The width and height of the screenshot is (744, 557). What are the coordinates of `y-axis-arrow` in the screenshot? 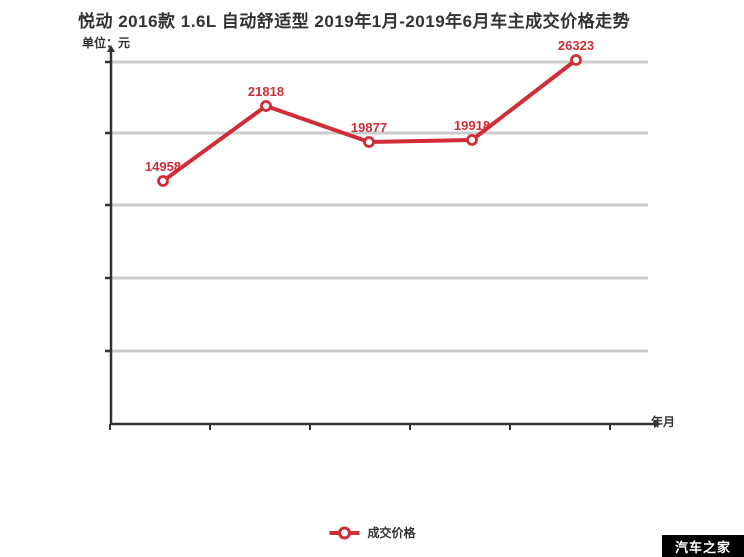 It's located at (111, 48).